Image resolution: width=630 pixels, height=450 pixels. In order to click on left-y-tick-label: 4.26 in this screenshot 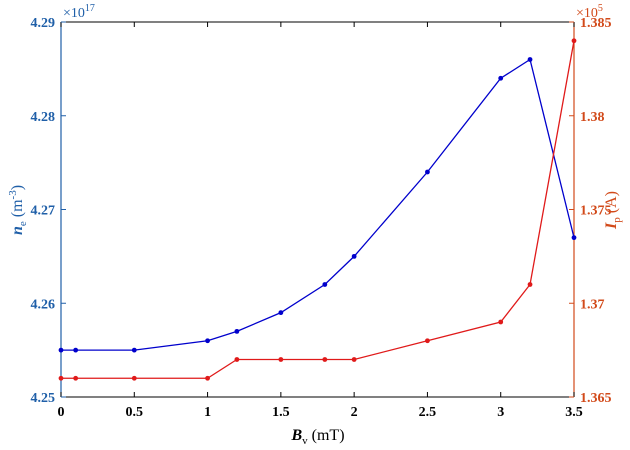, I will do `click(43, 304)`.